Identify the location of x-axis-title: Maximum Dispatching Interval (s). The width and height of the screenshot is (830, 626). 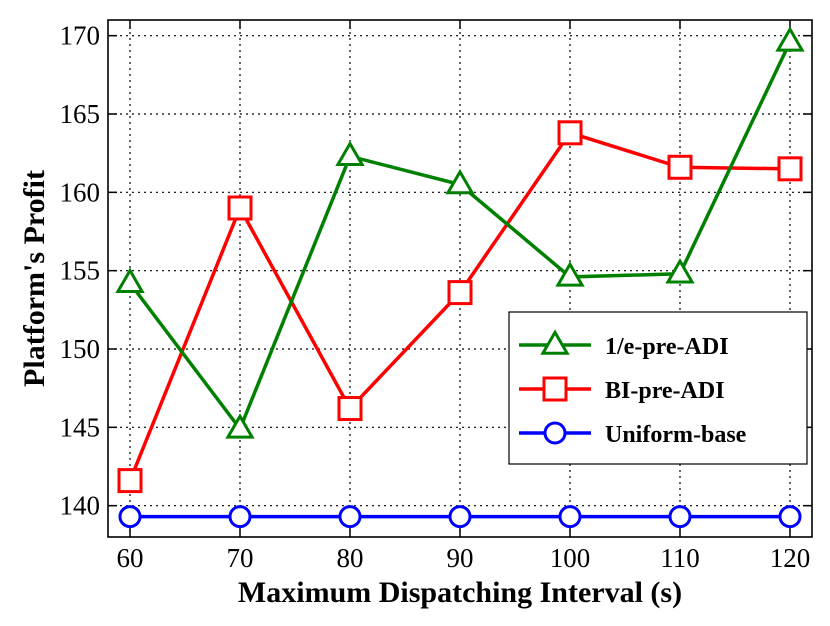
(460, 592).